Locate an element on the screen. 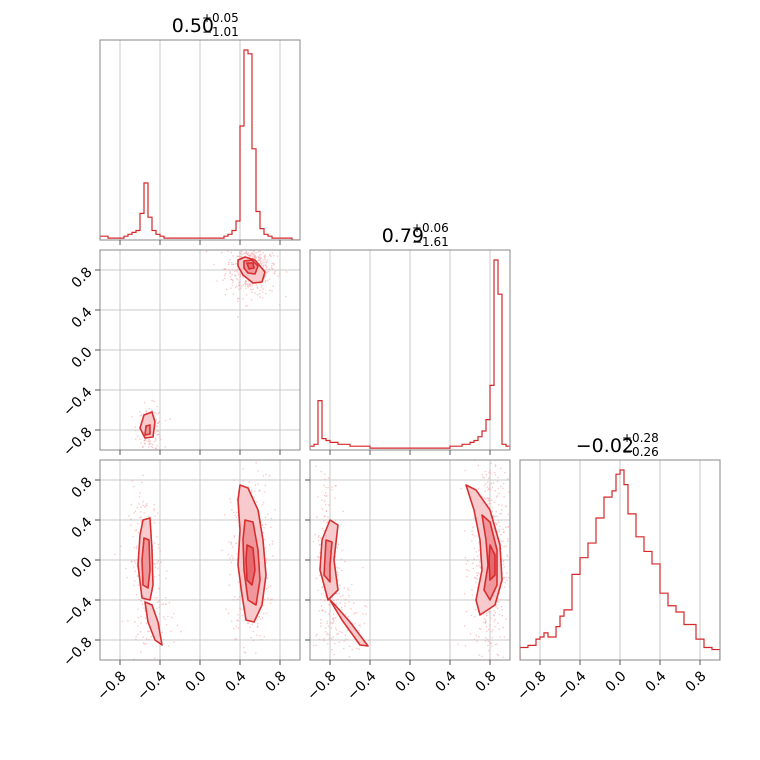 Image resolution: width=760 pixels, height=760 pixels. x-tick-label: −0.4 is located at coordinates (151, 685).